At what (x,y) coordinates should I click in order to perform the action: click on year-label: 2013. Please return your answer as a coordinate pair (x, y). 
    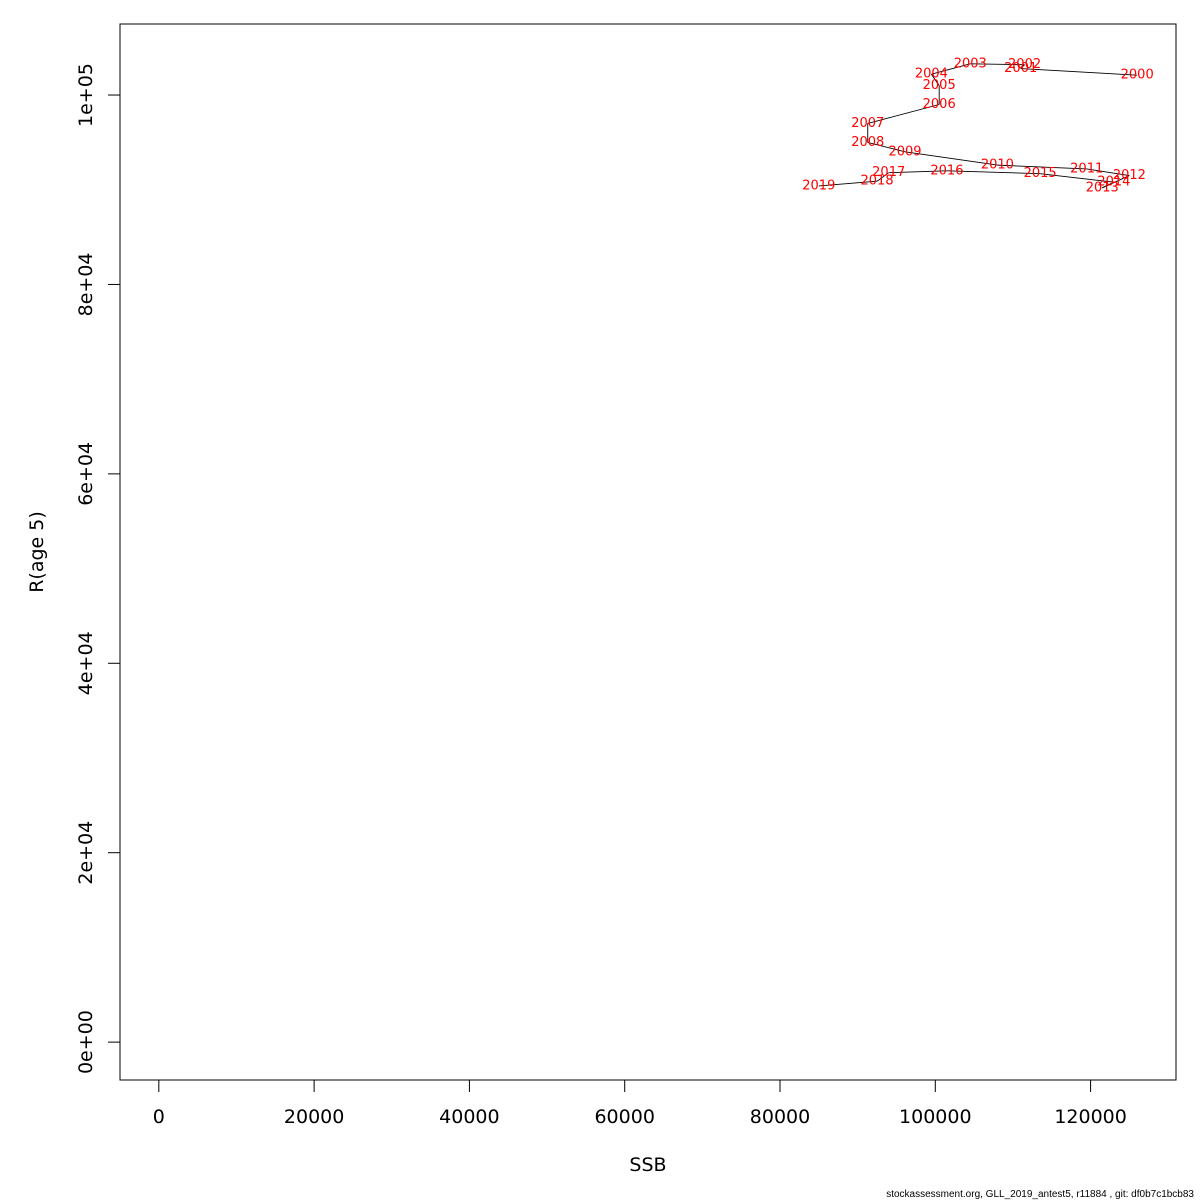
    Looking at the image, I should click on (1102, 187).